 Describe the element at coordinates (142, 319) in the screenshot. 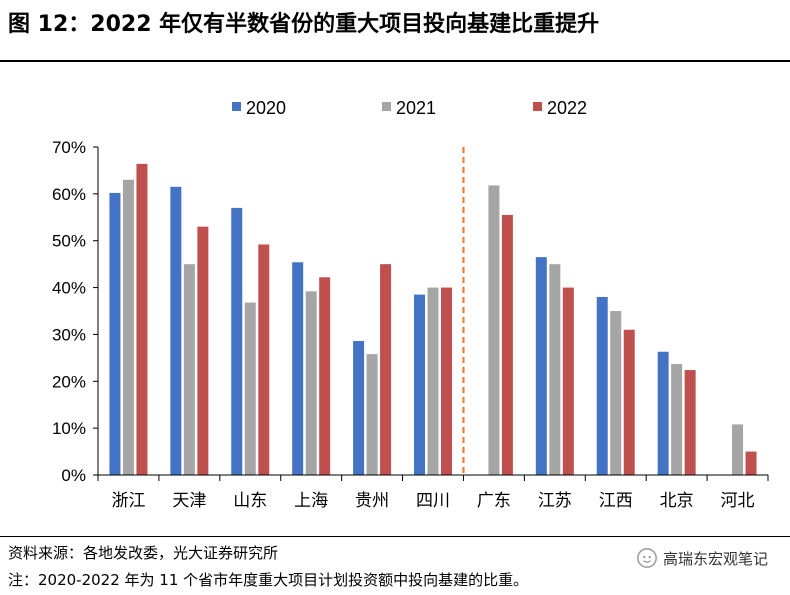

I see `bar-浙江-2022` at that location.